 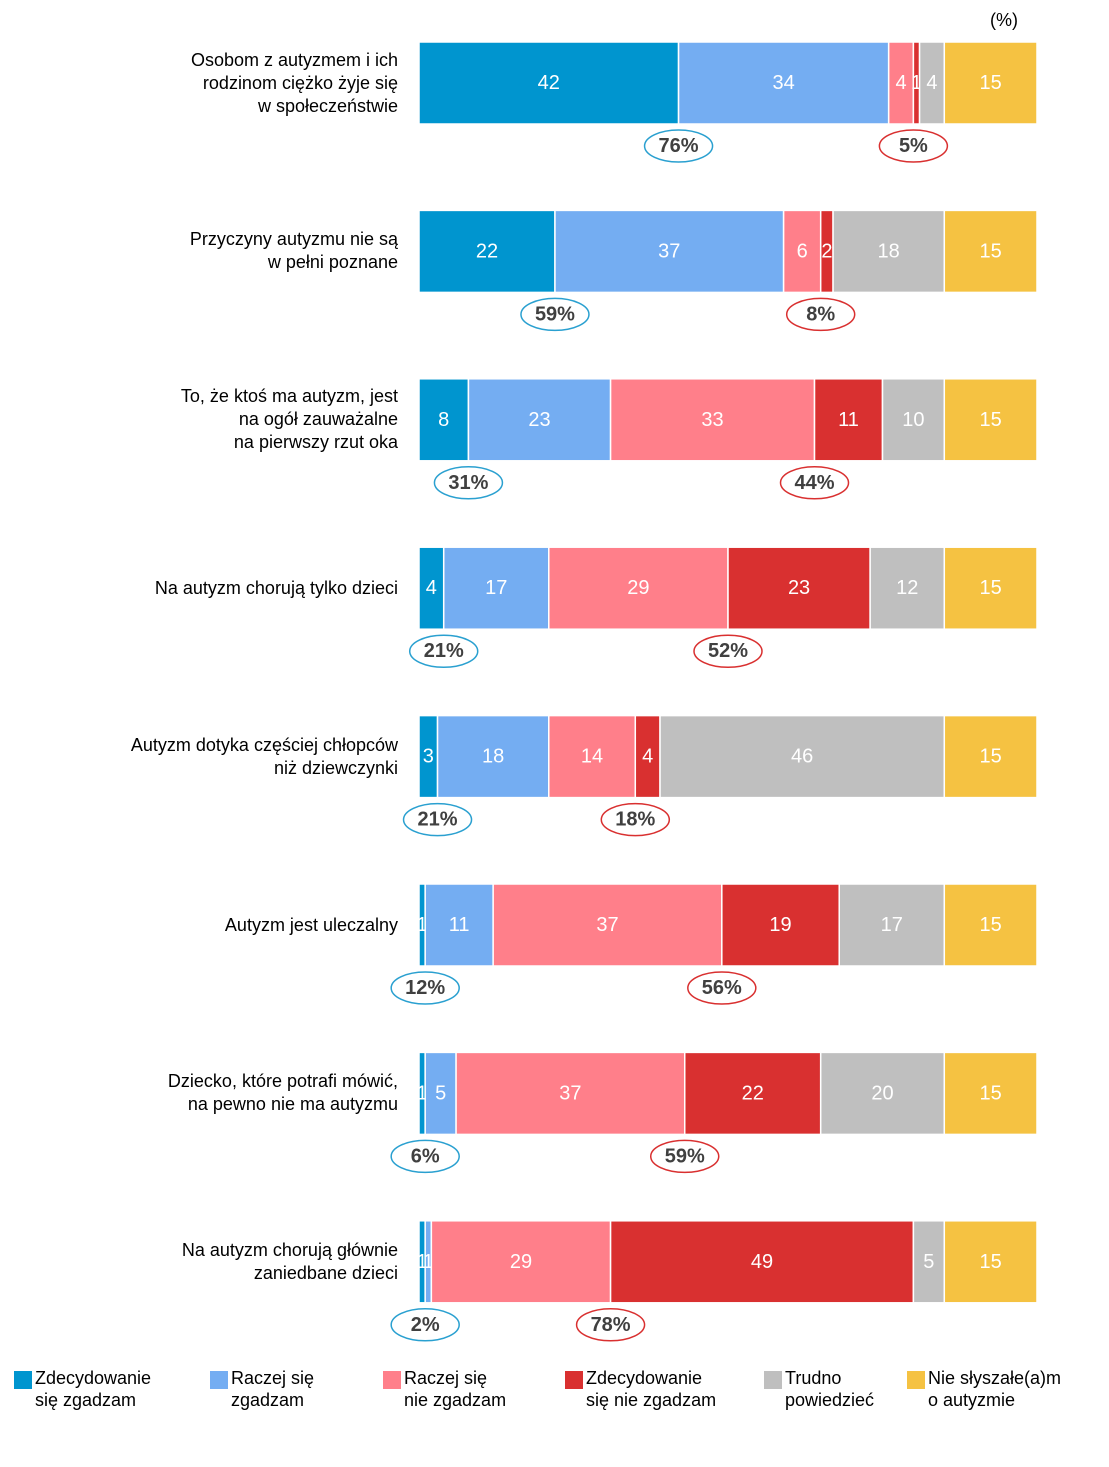 What do you see at coordinates (276, 587) in the screenshot?
I see `category-label: Na autyzm chorują tylko dzieci` at bounding box center [276, 587].